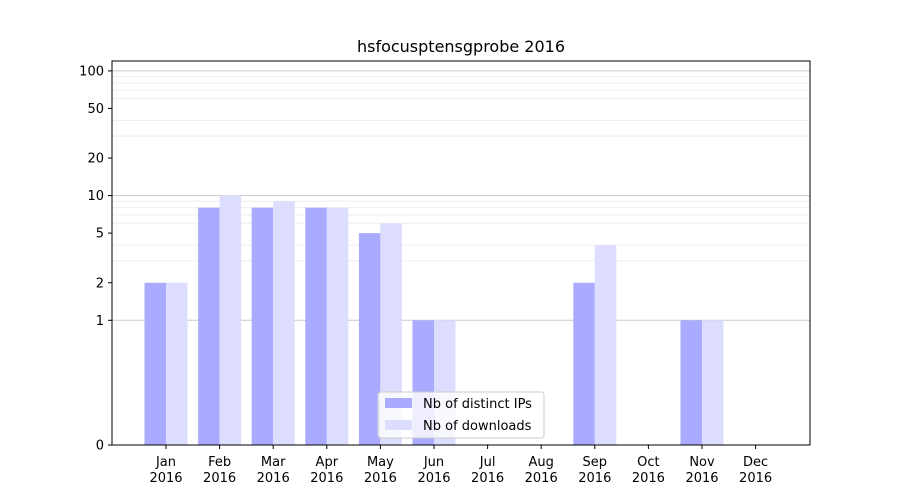 This screenshot has height=500, width=900. What do you see at coordinates (461, 46) in the screenshot?
I see `chart-title: hsfocusptensgprobe 2016` at bounding box center [461, 46].